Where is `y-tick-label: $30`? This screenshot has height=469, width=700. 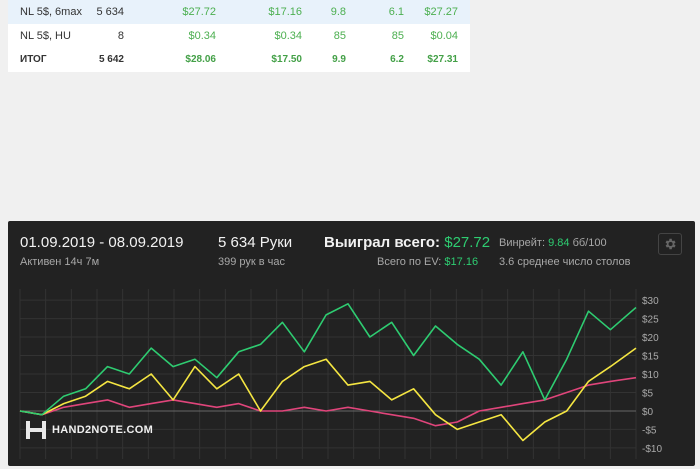
y-tick-label: $30 is located at coordinates (650, 301).